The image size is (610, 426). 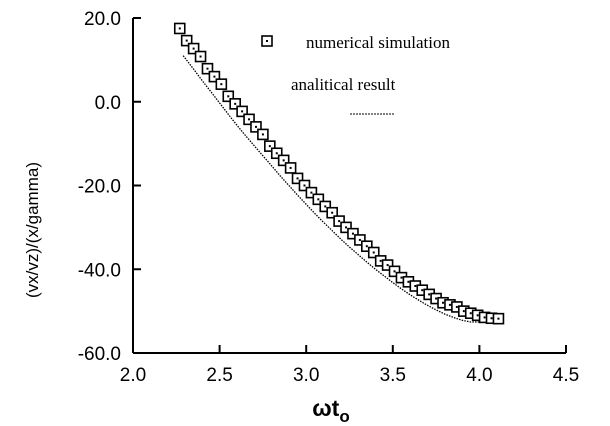 What do you see at coordinates (343, 84) in the screenshot?
I see `legend-label-analytical: analitical result` at bounding box center [343, 84].